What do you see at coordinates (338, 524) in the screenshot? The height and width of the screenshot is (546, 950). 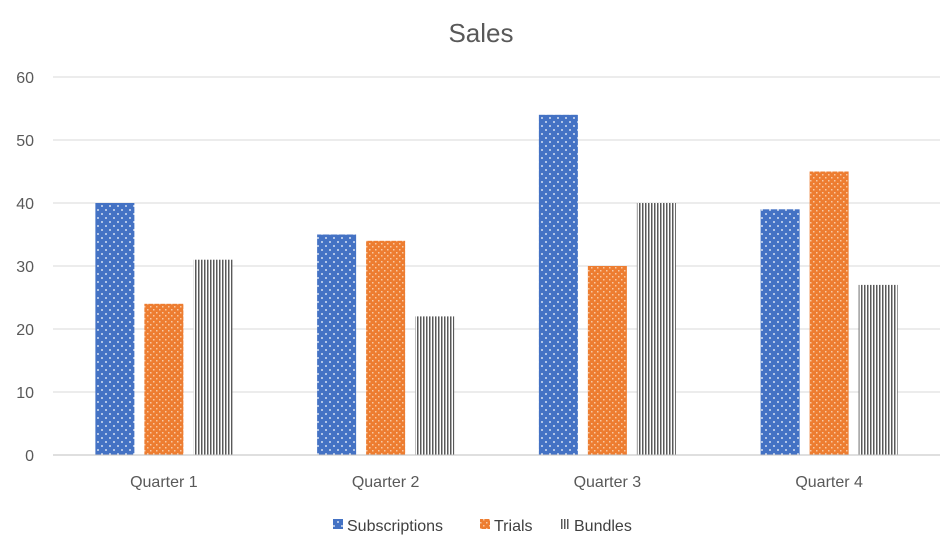 I see `legend-swatch-subscriptions` at bounding box center [338, 524].